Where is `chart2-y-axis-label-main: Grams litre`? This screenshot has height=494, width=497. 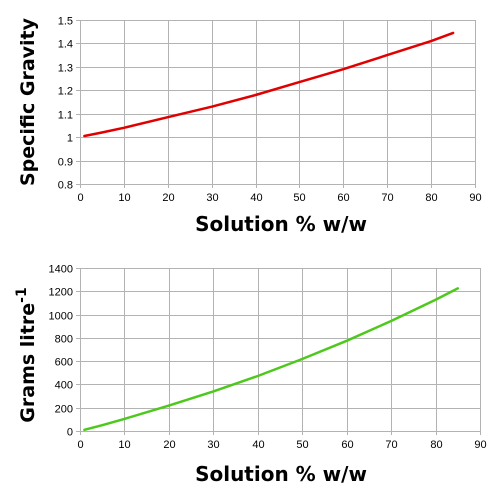
chart2-y-axis-label-main: Grams litre is located at coordinates (28, 363).